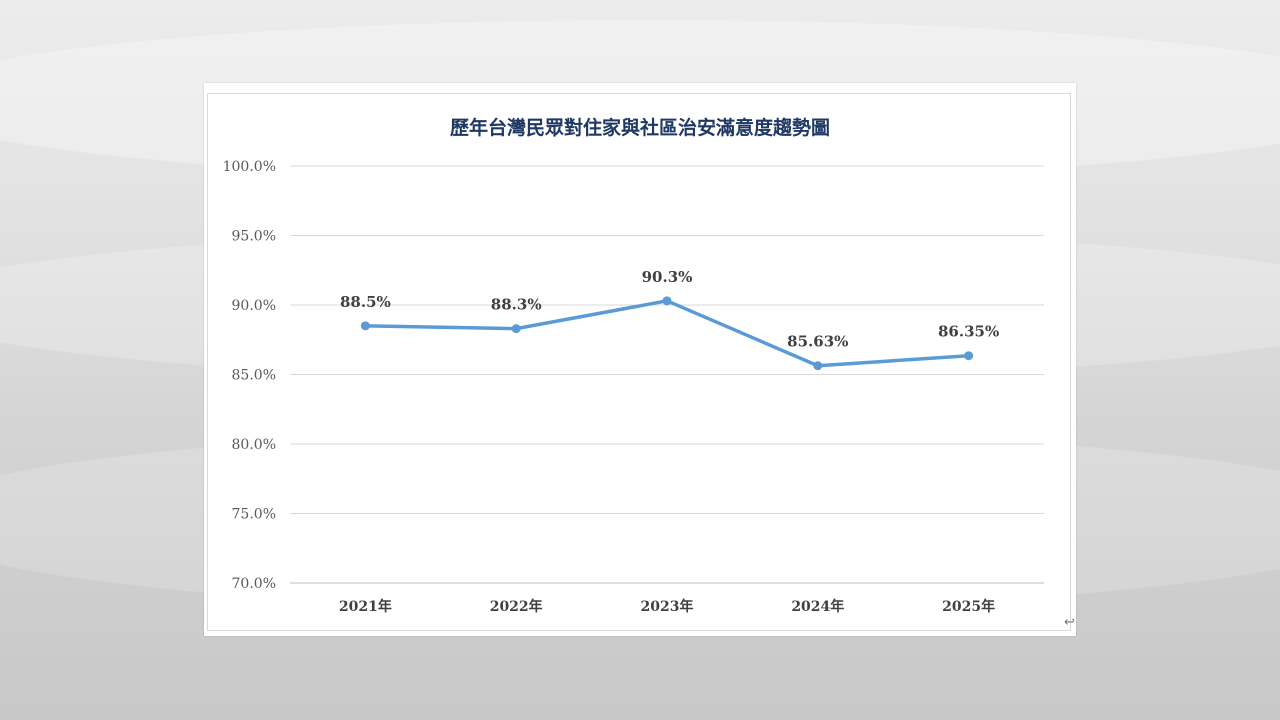  What do you see at coordinates (249, 167) in the screenshot?
I see `y-tick-label: 100.0%` at bounding box center [249, 167].